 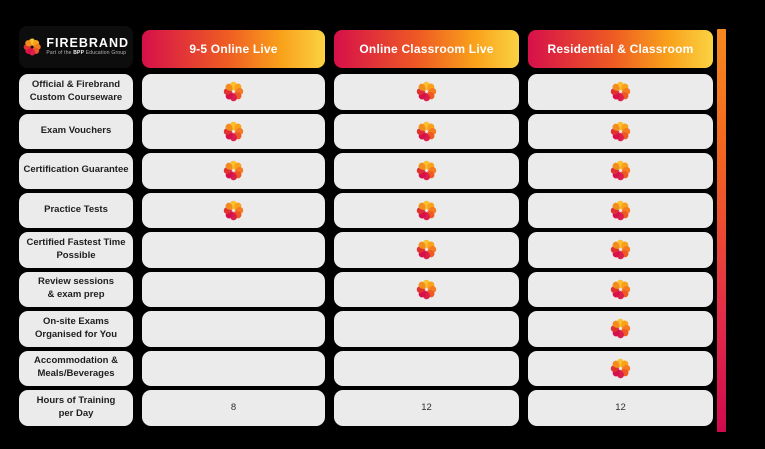 I want to click on hours-value-residential-classroom: 12, so click(x=620, y=408).